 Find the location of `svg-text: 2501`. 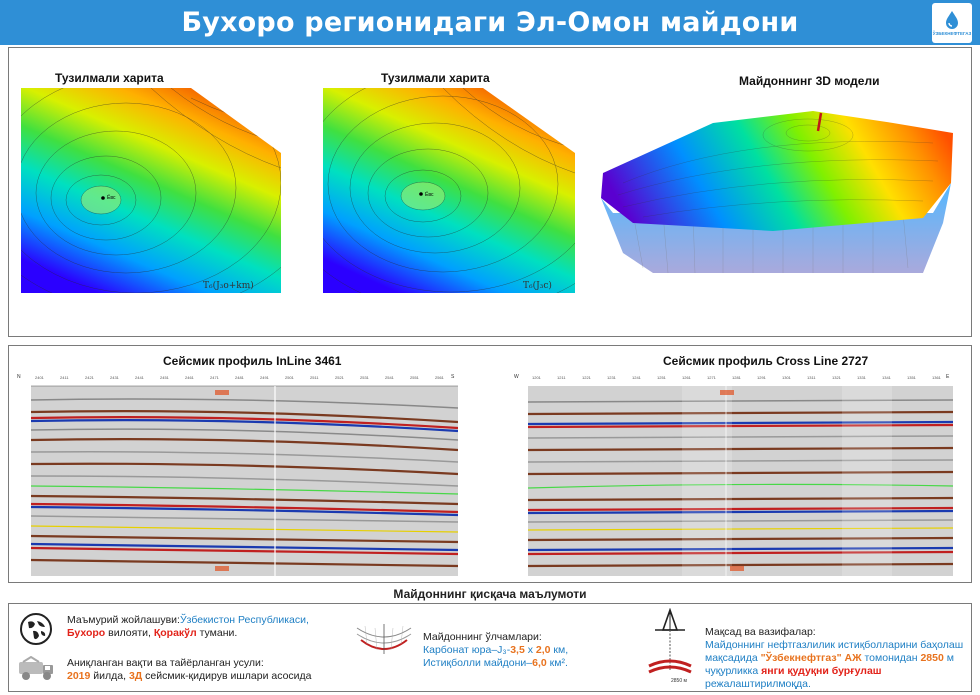

svg-text: 2501 is located at coordinates (290, 377).